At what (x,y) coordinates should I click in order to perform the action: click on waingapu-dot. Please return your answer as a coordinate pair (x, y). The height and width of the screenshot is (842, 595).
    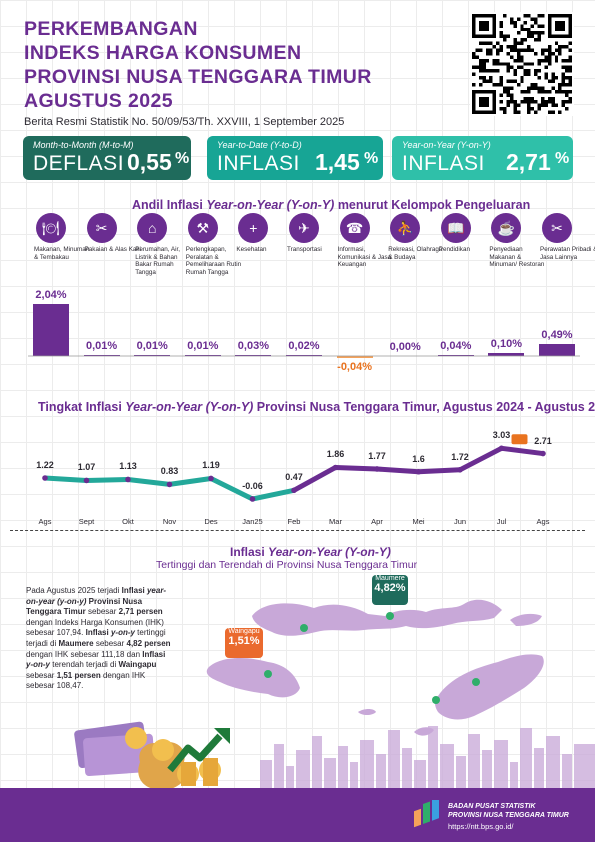
    Looking at the image, I should click on (268, 674).